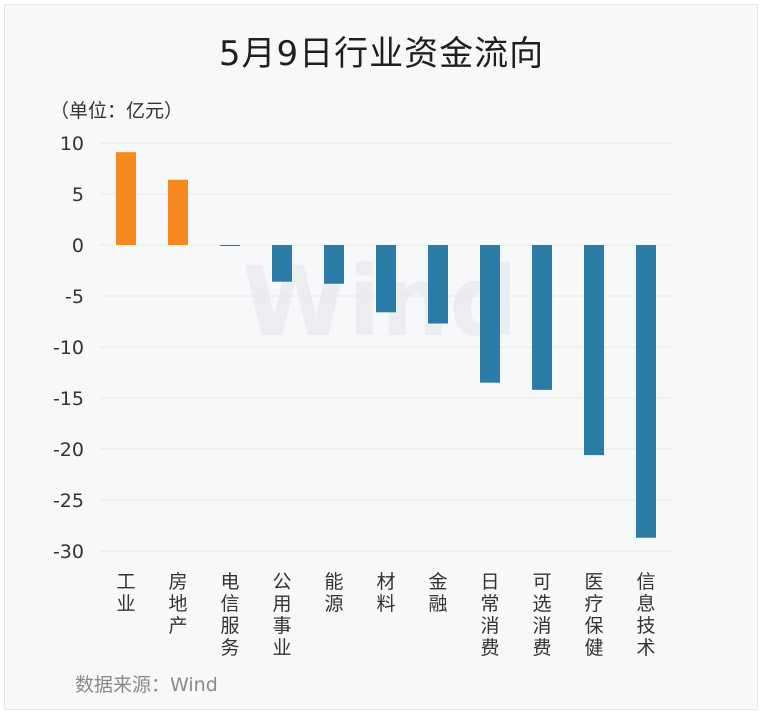 The height and width of the screenshot is (715, 763). Describe the element at coordinates (125, 593) in the screenshot. I see `x-tick-label: 工业` at that location.